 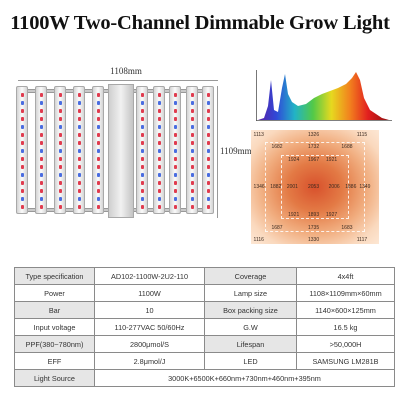 I want to click on spec-label: G.W, so click(x=250, y=327).